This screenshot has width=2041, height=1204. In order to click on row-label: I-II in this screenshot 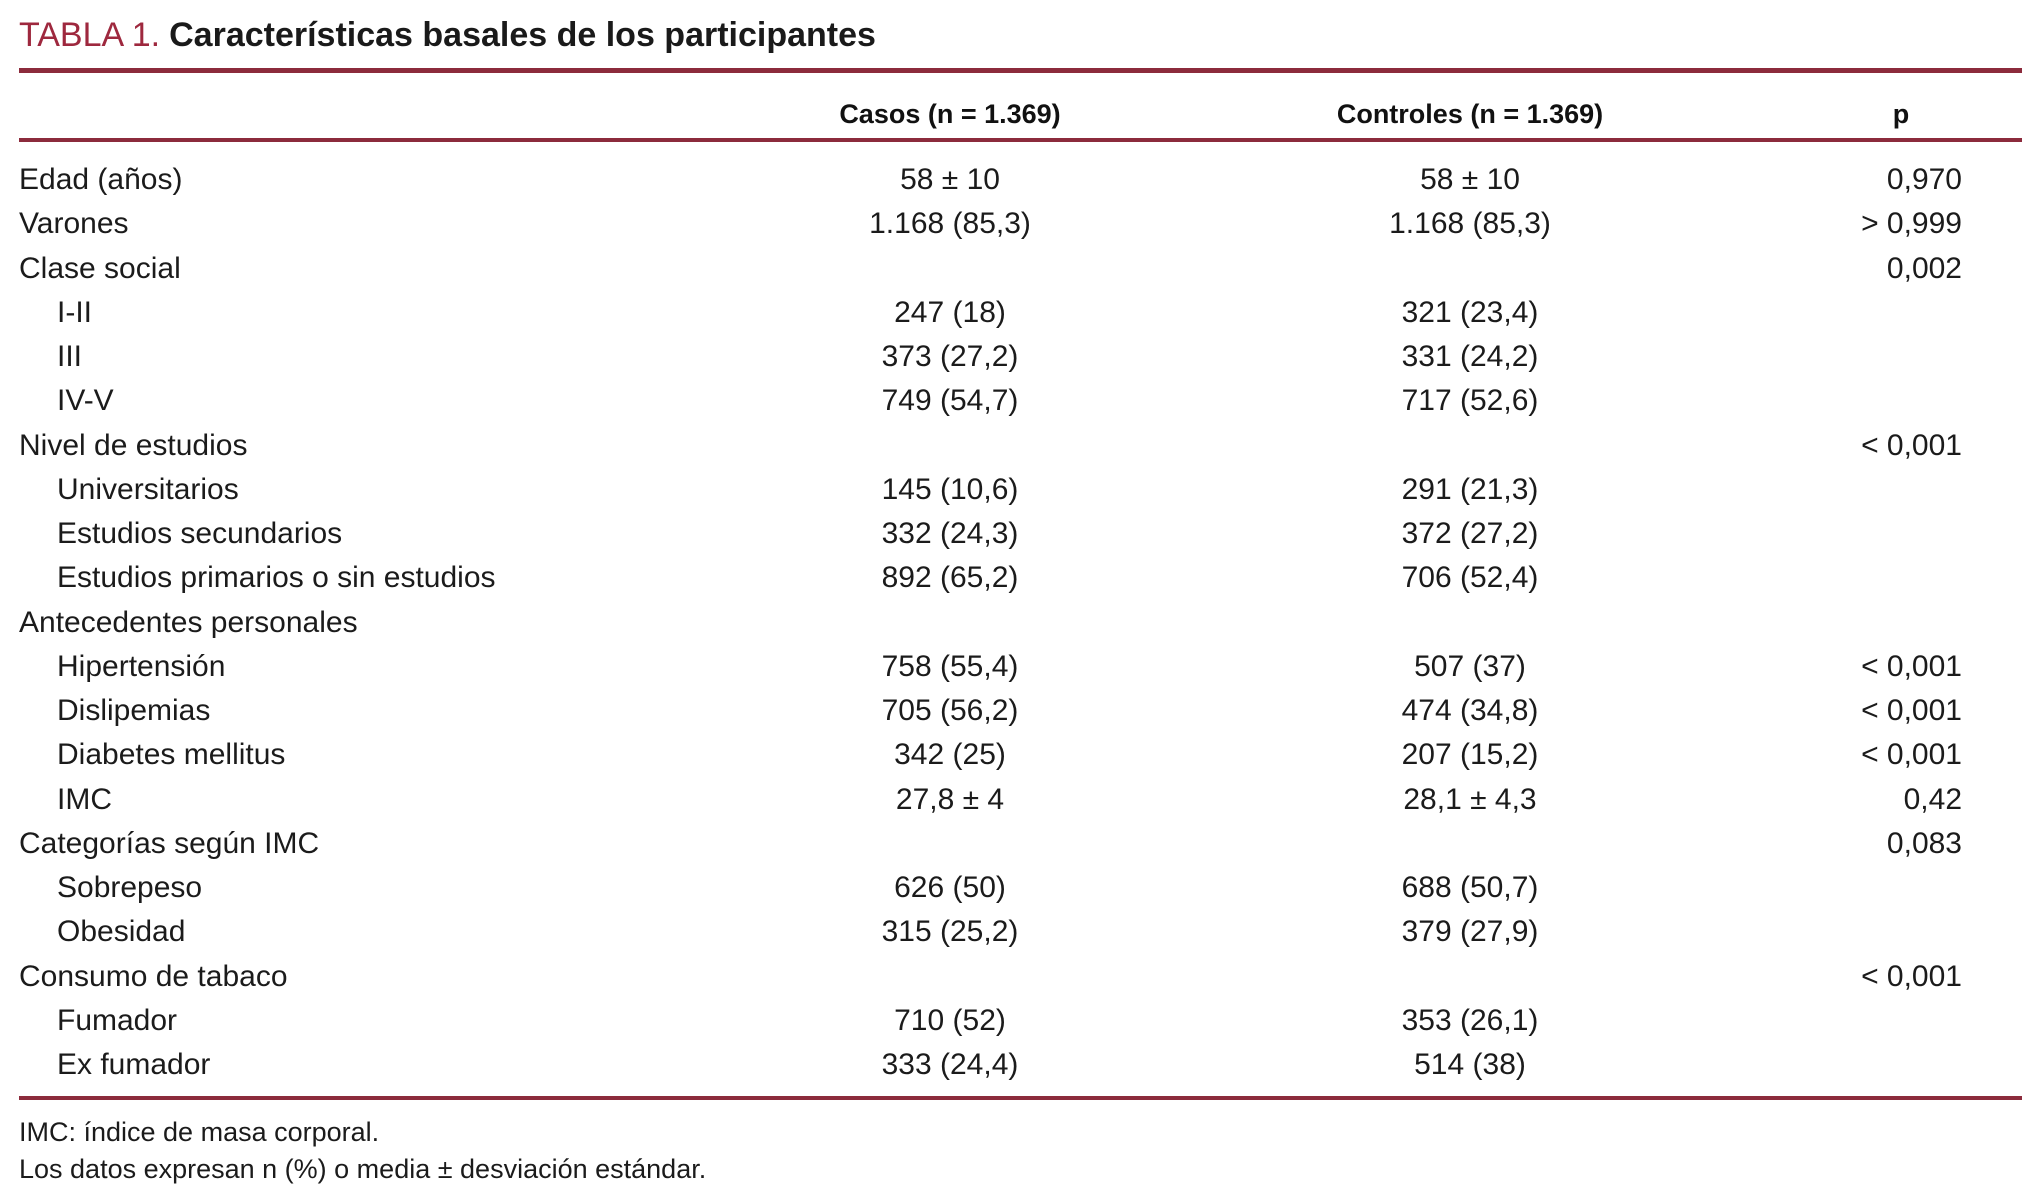, I will do `click(74, 312)`.